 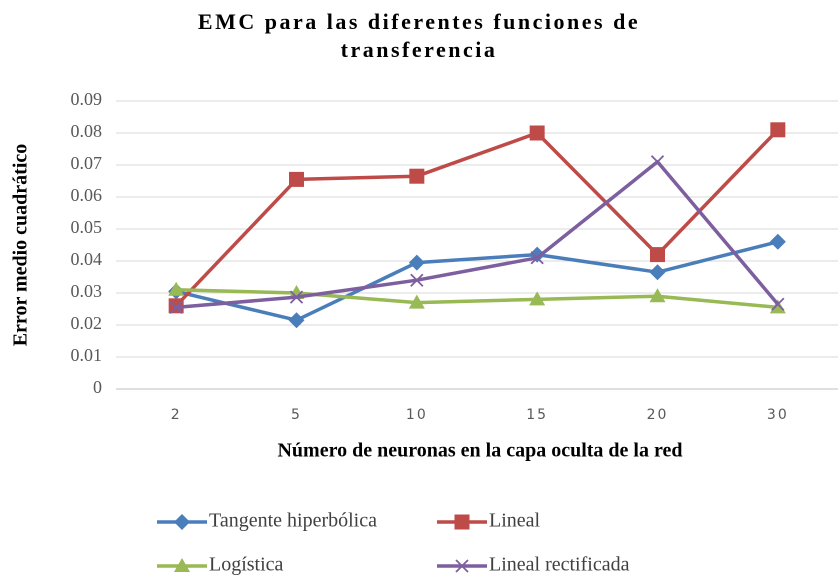 What do you see at coordinates (87, 163) in the screenshot?
I see `y-tick-label: 0.07` at bounding box center [87, 163].